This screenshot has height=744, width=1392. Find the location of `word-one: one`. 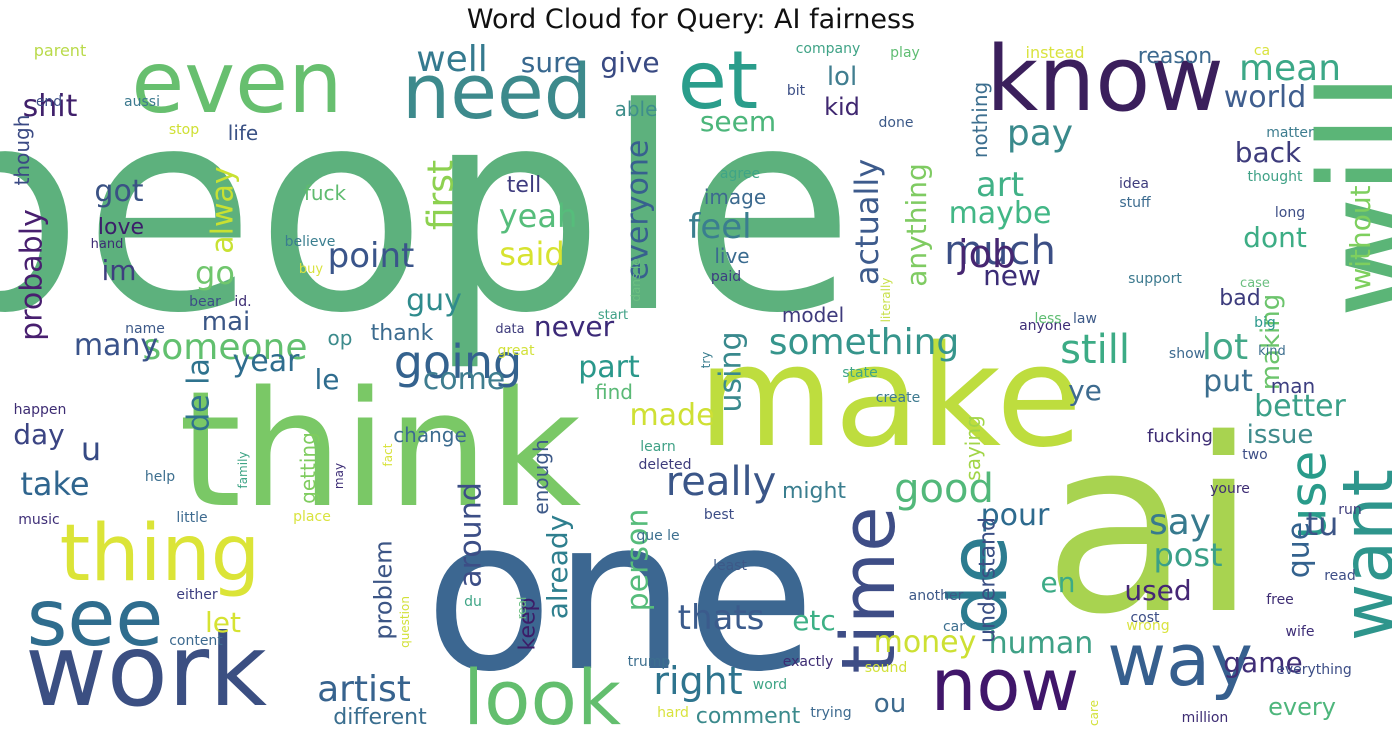

word-one: one is located at coordinates (620, 595).